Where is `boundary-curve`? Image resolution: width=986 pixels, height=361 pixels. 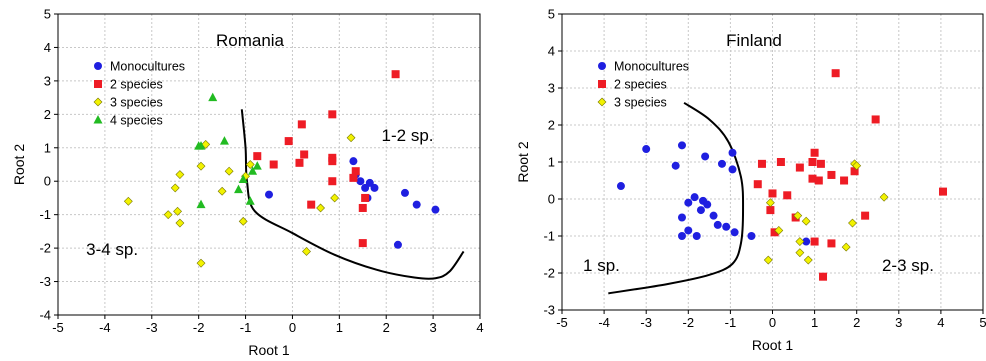
boundary-curve is located at coordinates (352, 194).